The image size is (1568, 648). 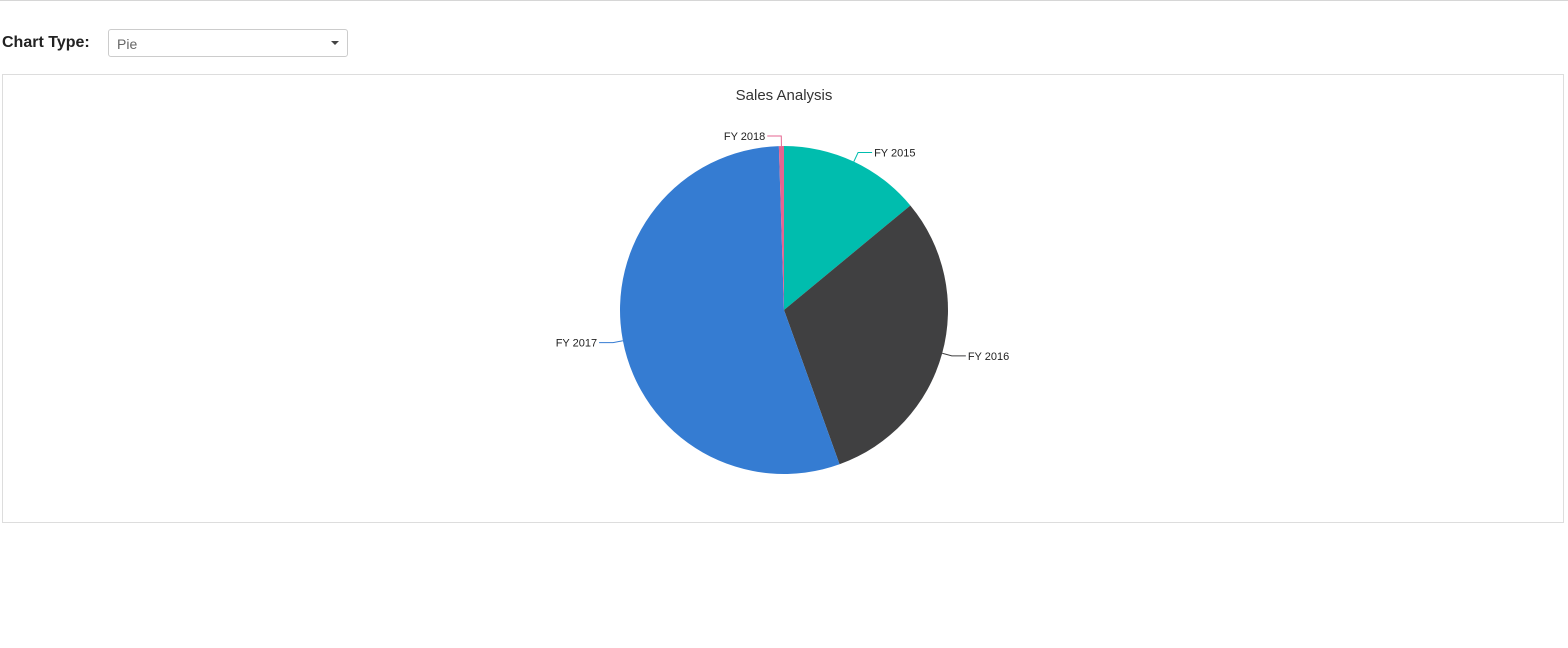 I want to click on chart-type-dropdown: Pie, so click(x=228, y=43).